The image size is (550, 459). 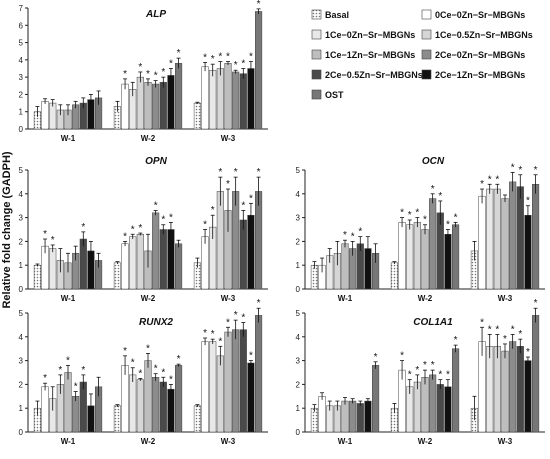 What do you see at coordinates (473, 54) in the screenshot?
I see `legend-item: 2Ce−0Zn−Sr−MBGNs` at bounding box center [473, 54].